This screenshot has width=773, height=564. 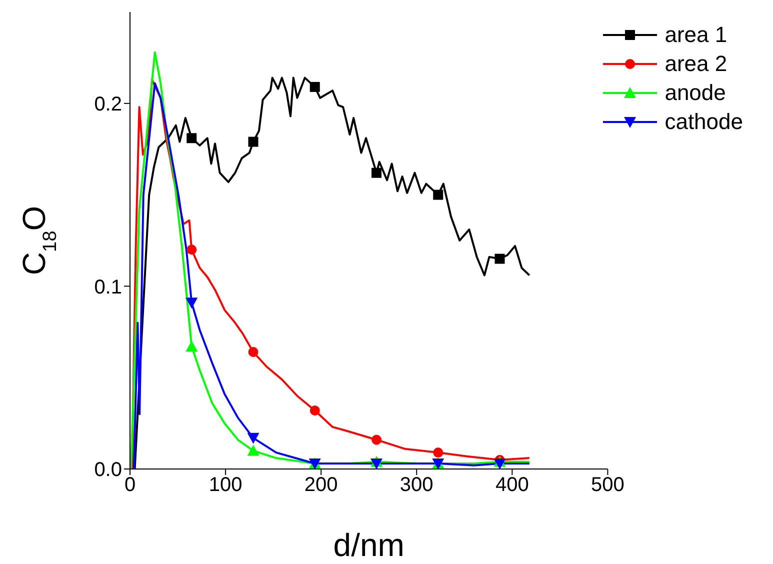 What do you see at coordinates (696, 64) in the screenshot?
I see `legend-label: area 2` at bounding box center [696, 64].